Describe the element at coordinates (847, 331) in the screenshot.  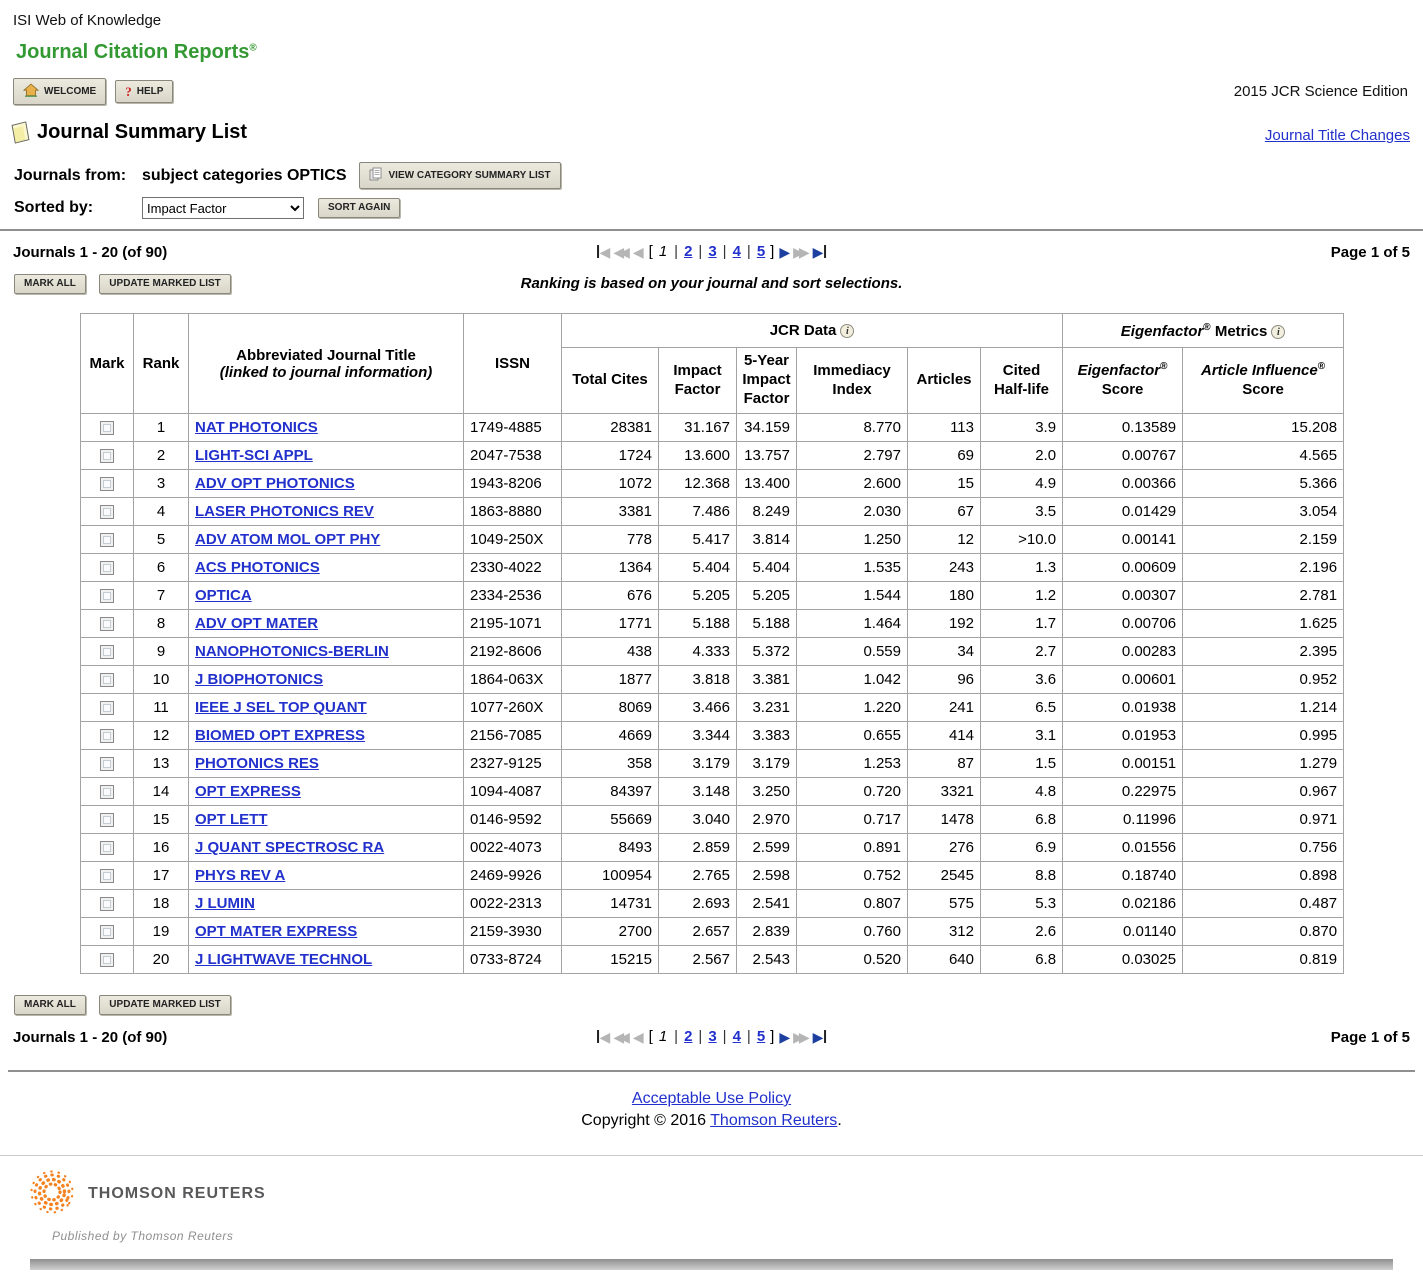
I see `jcr-info-icon: i` at that location.